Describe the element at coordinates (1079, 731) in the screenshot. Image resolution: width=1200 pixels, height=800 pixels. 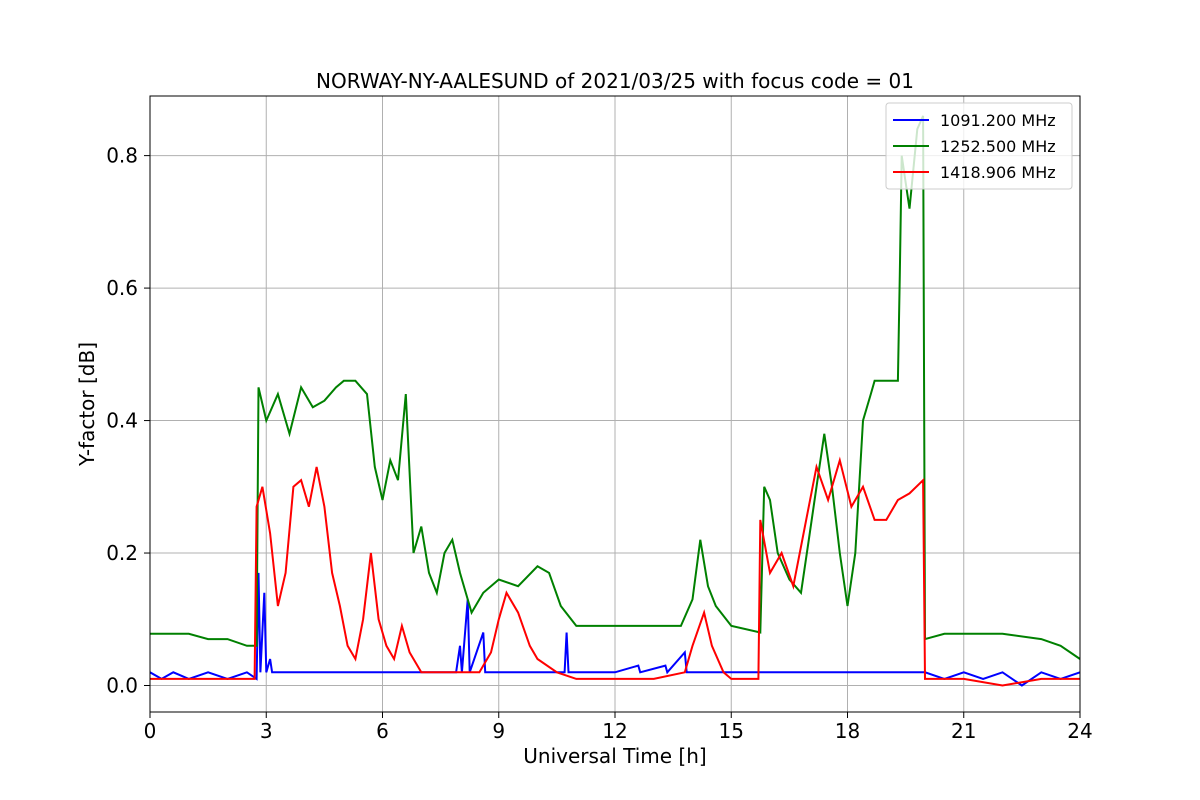
I see `x-tick-label: 24` at that location.